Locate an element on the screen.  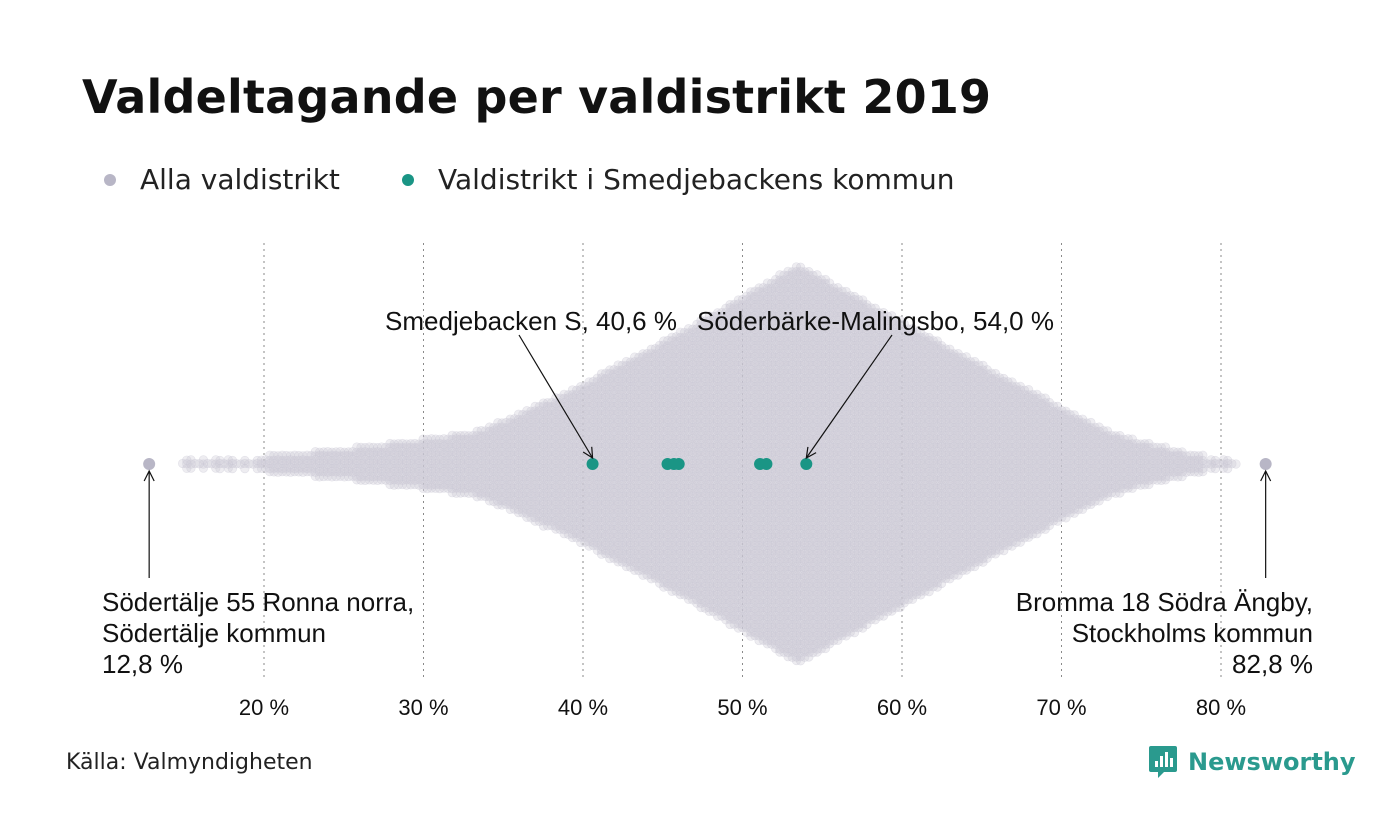
legend-label-smedjebacken: Valdistrikt i Smedjebackens kommun is located at coordinates (696, 179).